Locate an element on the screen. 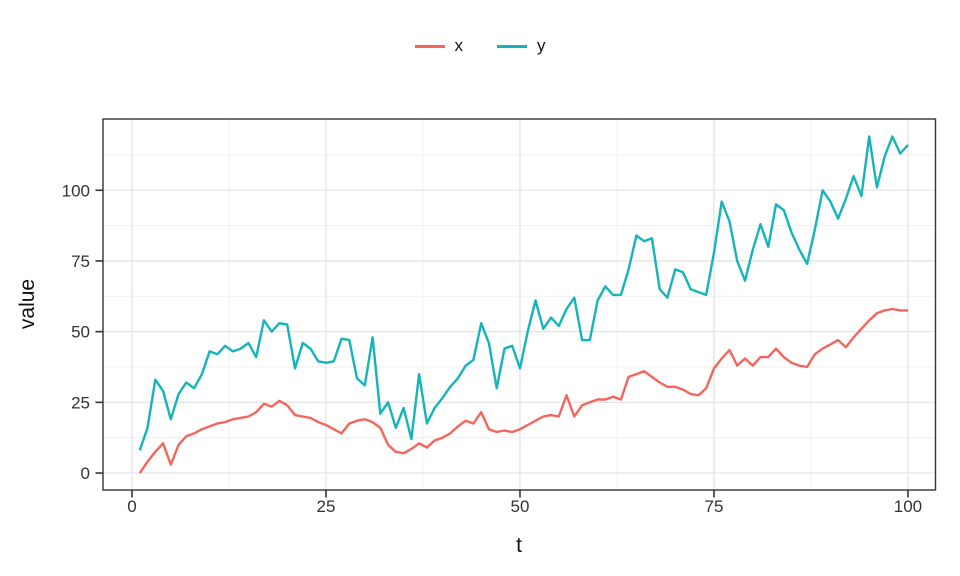 The height and width of the screenshot is (576, 960). x-tick-label: 75 is located at coordinates (714, 506).